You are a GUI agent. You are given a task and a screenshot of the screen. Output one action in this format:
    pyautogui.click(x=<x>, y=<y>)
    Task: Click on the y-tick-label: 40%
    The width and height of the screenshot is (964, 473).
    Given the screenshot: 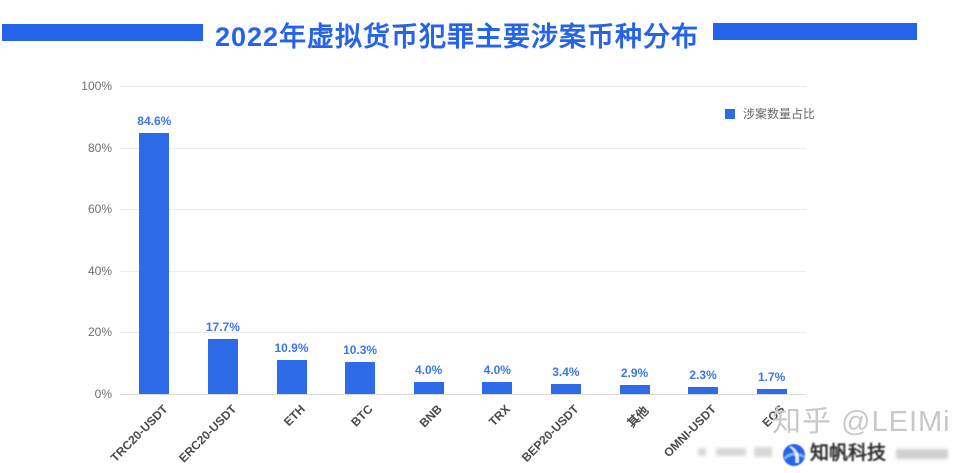 What is the action you would take?
    pyautogui.click(x=99, y=270)
    